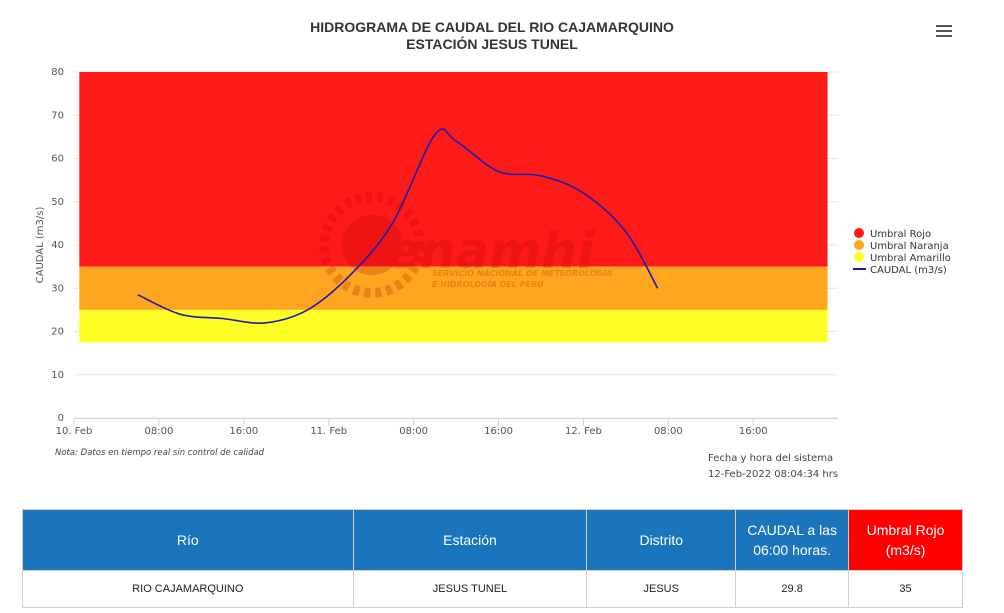 Image resolution: width=1004 pixels, height=613 pixels. What do you see at coordinates (522, 272) in the screenshot?
I see `watermark-line1: SERVICIO NACIONAL DE METEOROLOGÍA` at bounding box center [522, 272].